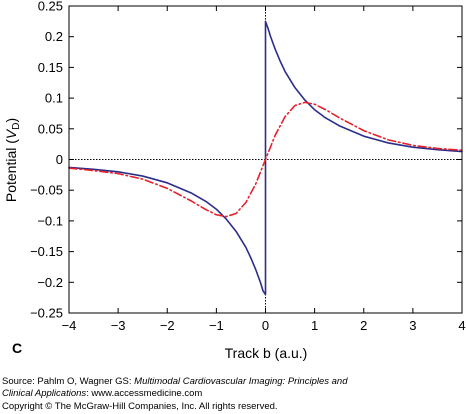 This screenshot has width=466, height=414. What do you see at coordinates (17, 348) in the screenshot?
I see `panel-label: C` at bounding box center [17, 348].